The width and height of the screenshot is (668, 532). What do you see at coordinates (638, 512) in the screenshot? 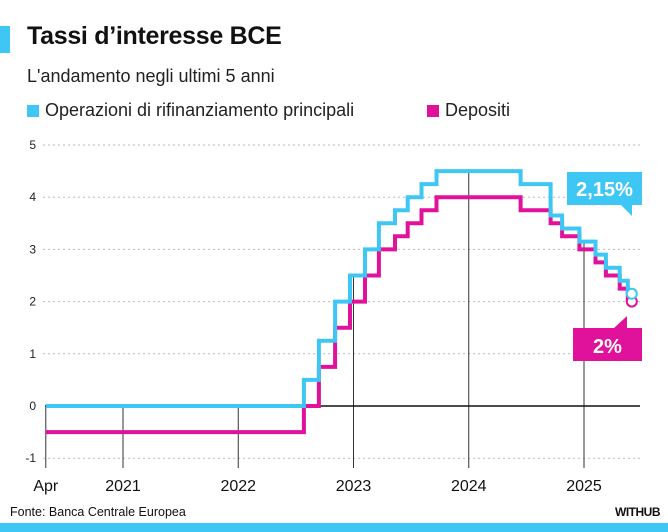
I see `brand-logo: WITHUB` at bounding box center [638, 512].